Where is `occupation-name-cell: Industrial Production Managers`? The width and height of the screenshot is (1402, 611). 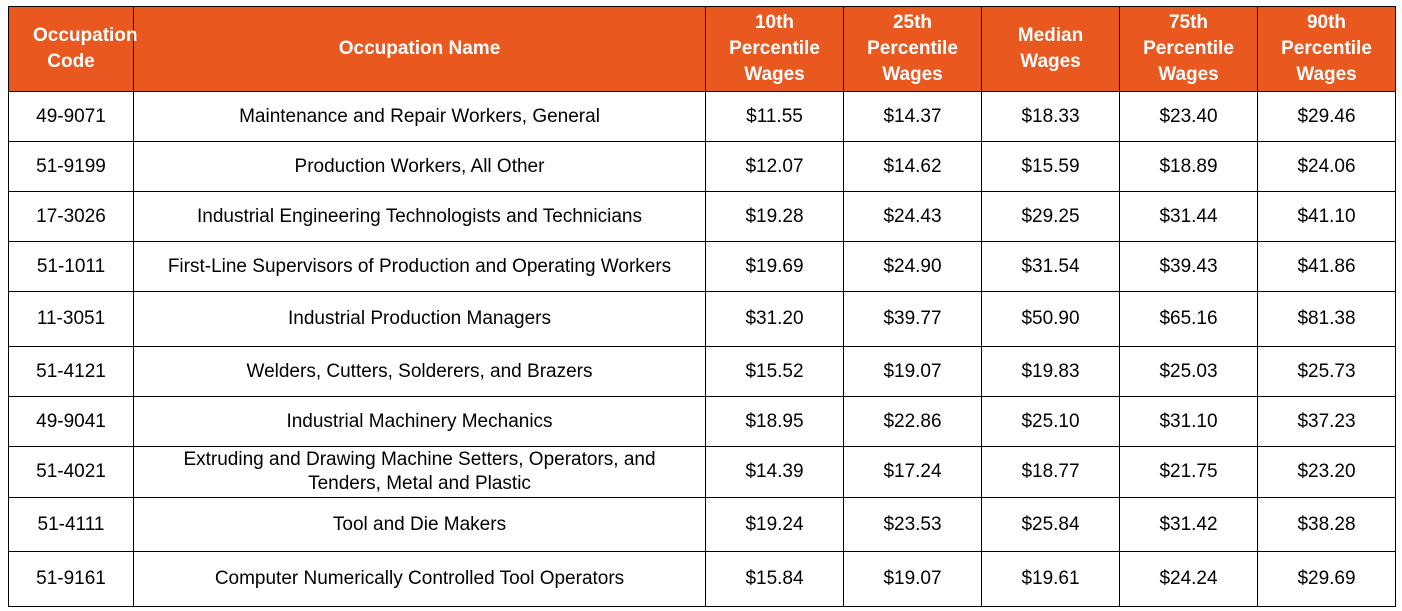
occupation-name-cell: Industrial Production Managers is located at coordinates (419, 319).